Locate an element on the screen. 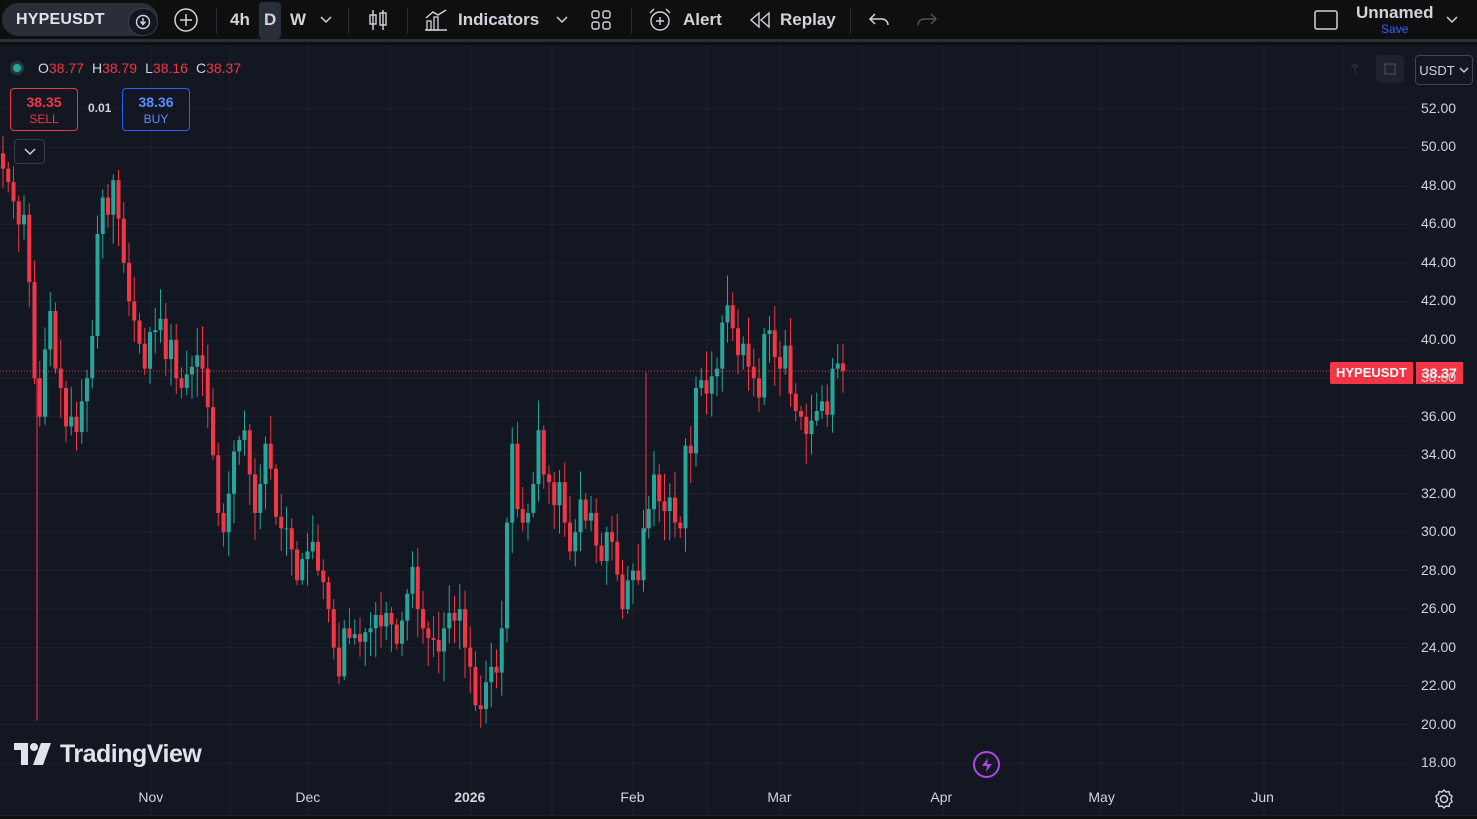 Image resolution: width=1477 pixels, height=819 pixels. add-symbol-icon is located at coordinates (186, 20).